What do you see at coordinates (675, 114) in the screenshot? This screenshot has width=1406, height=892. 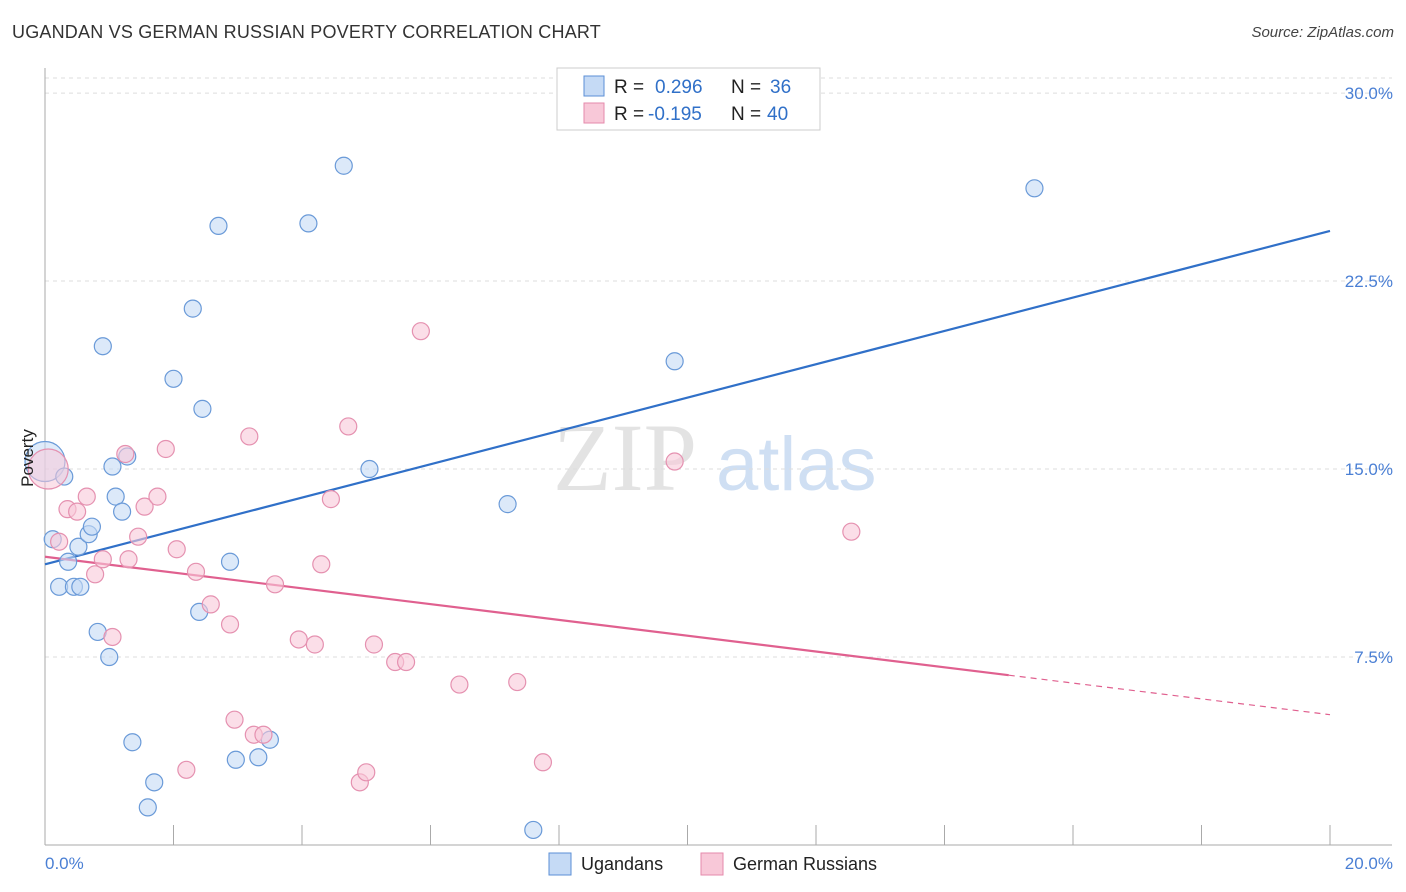 I see `legend-r-value-german-russians: -0.195` at bounding box center [675, 114].